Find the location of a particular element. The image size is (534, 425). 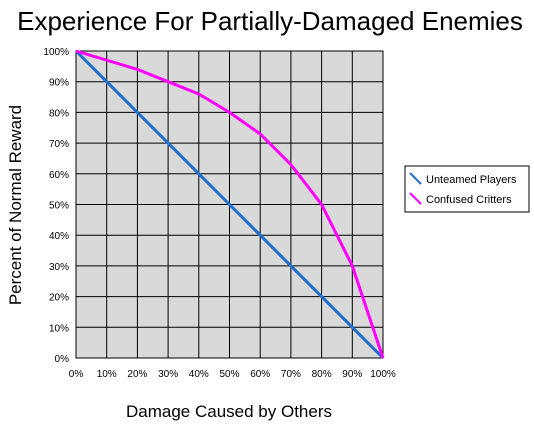

y-tick-label: 60% is located at coordinates (59, 175).